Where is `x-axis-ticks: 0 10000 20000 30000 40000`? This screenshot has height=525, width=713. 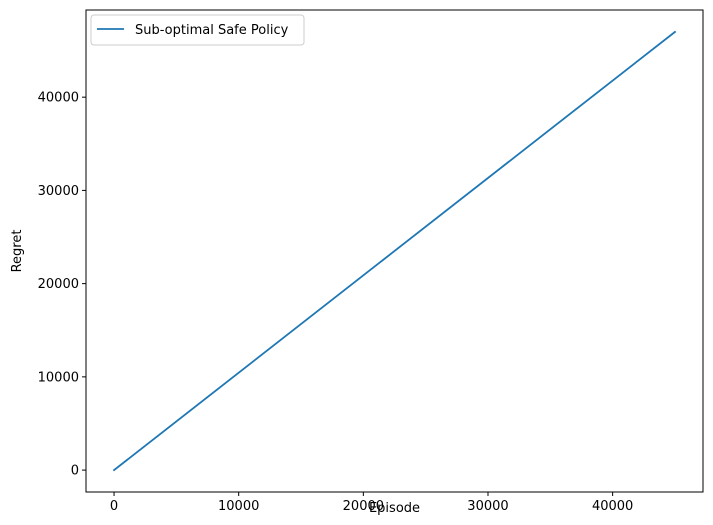 x-axis-ticks: 0 10000 20000 30000 40000 is located at coordinates (371, 503).